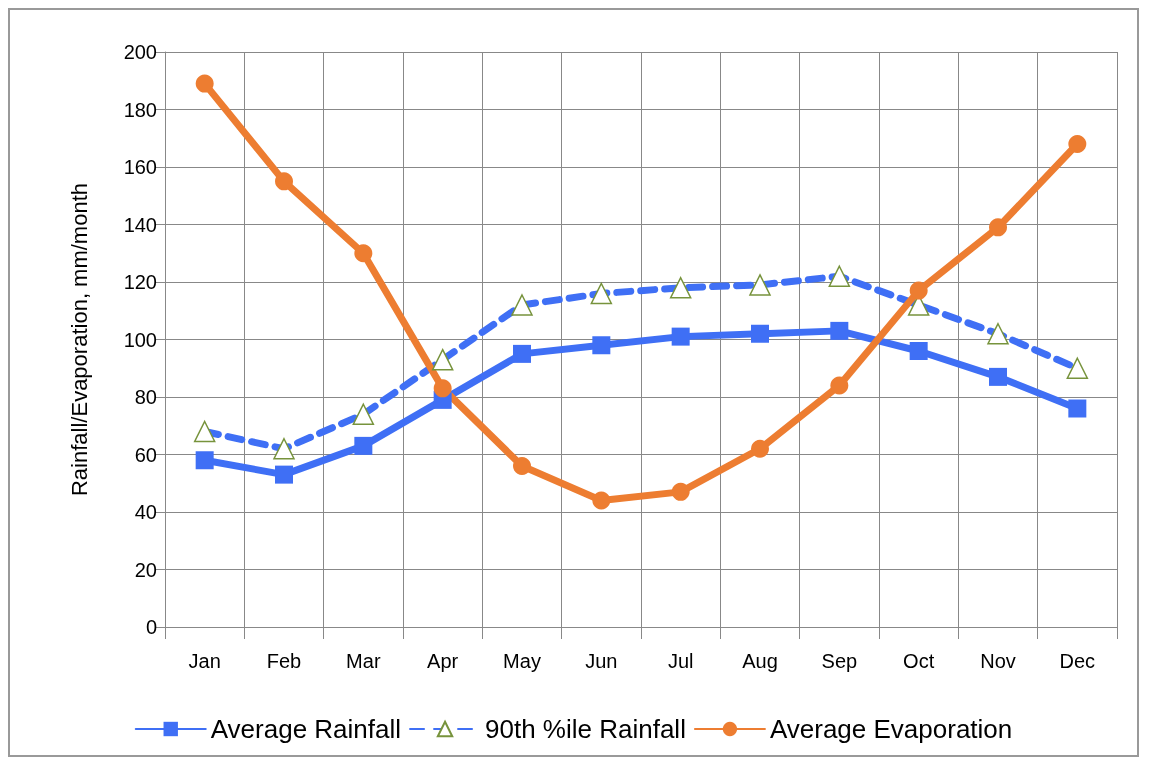 Image resolution: width=1151 pixels, height=769 pixels. Describe the element at coordinates (145, 569) in the screenshot. I see `y-tick-label: 20` at that location.